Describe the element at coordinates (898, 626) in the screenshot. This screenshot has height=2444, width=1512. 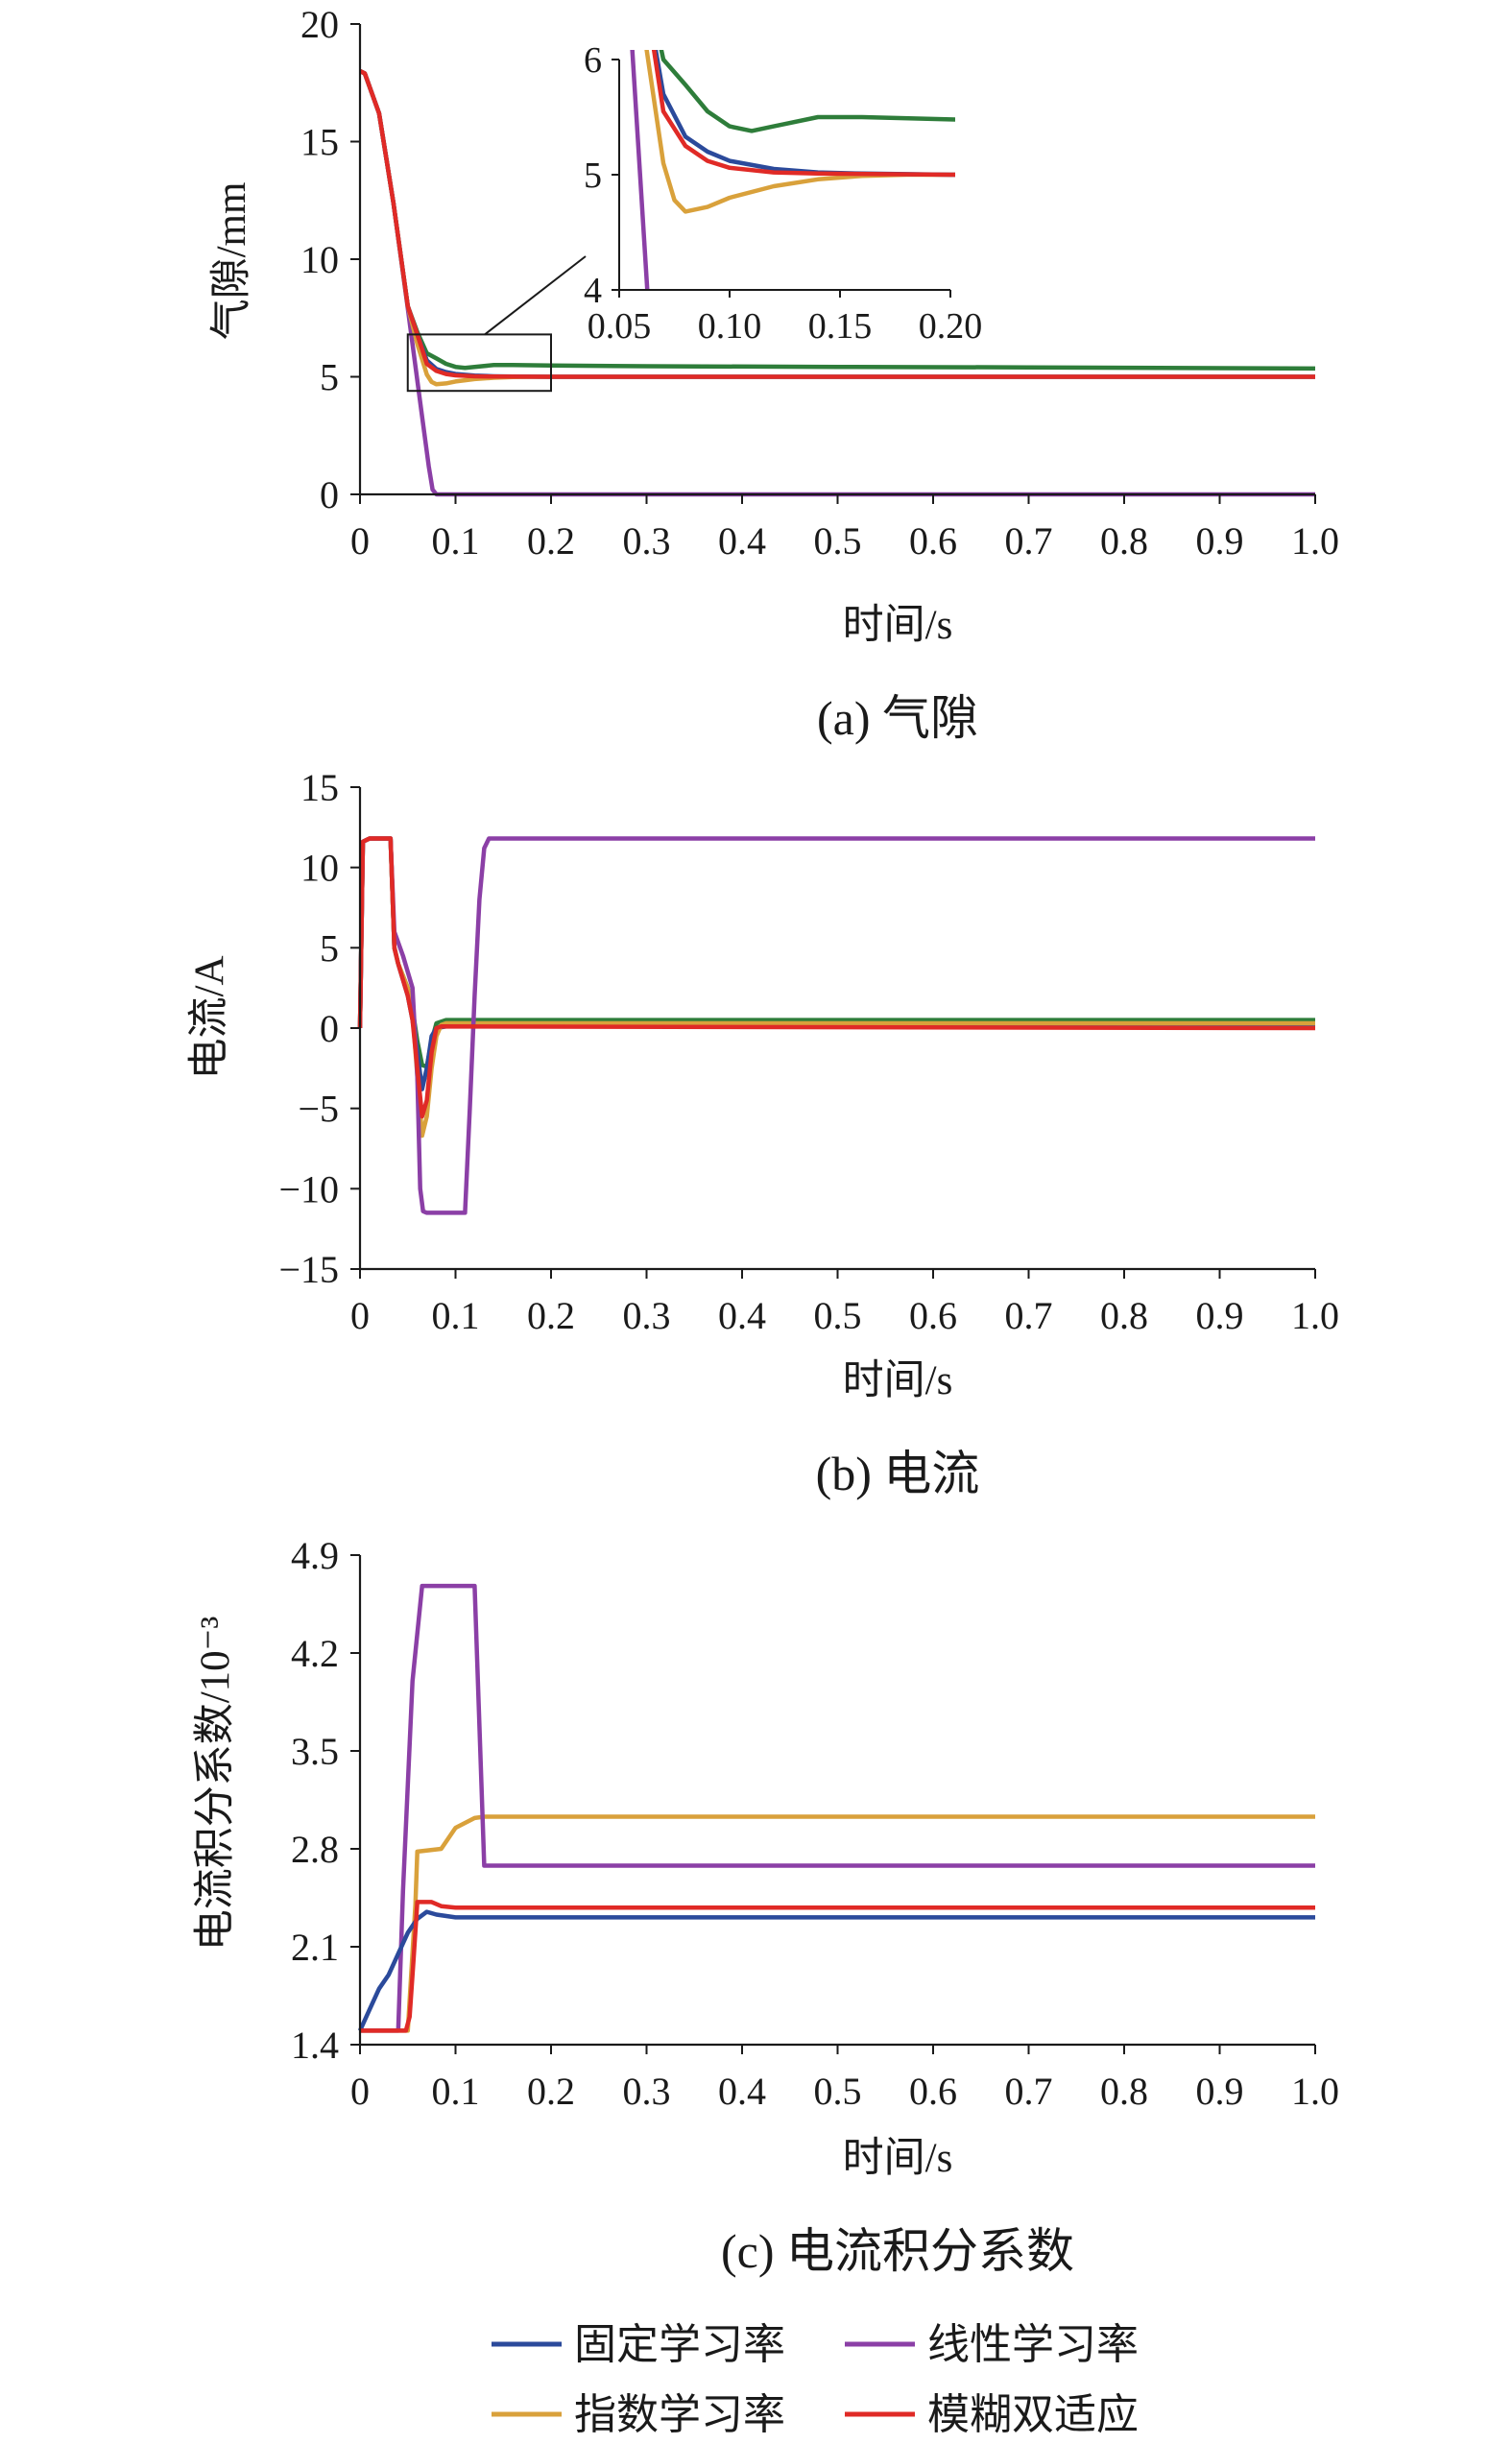
I see `panel-a-xlabel: 时间/s` at that location.